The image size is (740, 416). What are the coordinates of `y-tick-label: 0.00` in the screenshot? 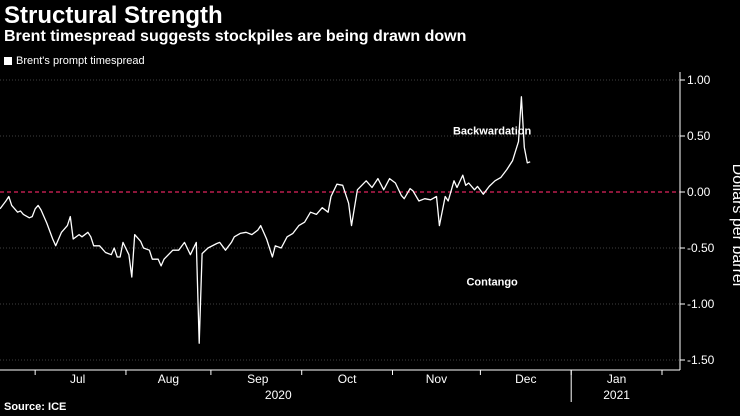 It's located at (699, 192).